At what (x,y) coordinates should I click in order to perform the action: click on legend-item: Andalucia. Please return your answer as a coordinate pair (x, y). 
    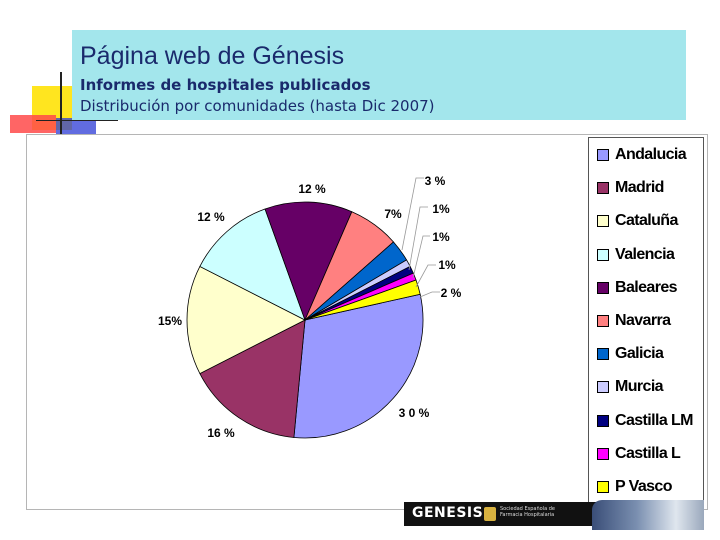
    Looking at the image, I should click on (642, 155).